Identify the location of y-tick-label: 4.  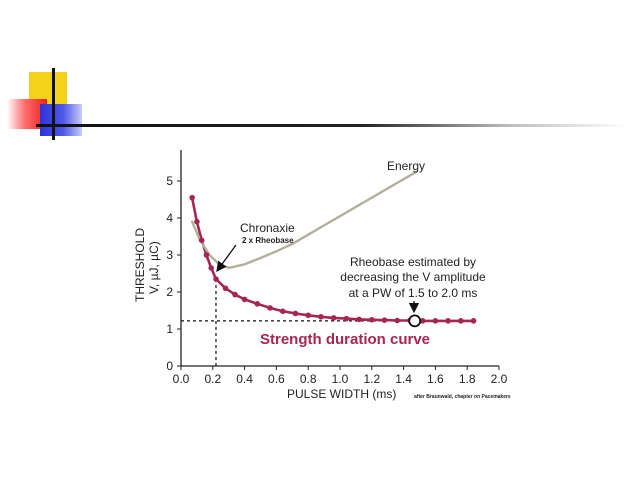
(169, 218).